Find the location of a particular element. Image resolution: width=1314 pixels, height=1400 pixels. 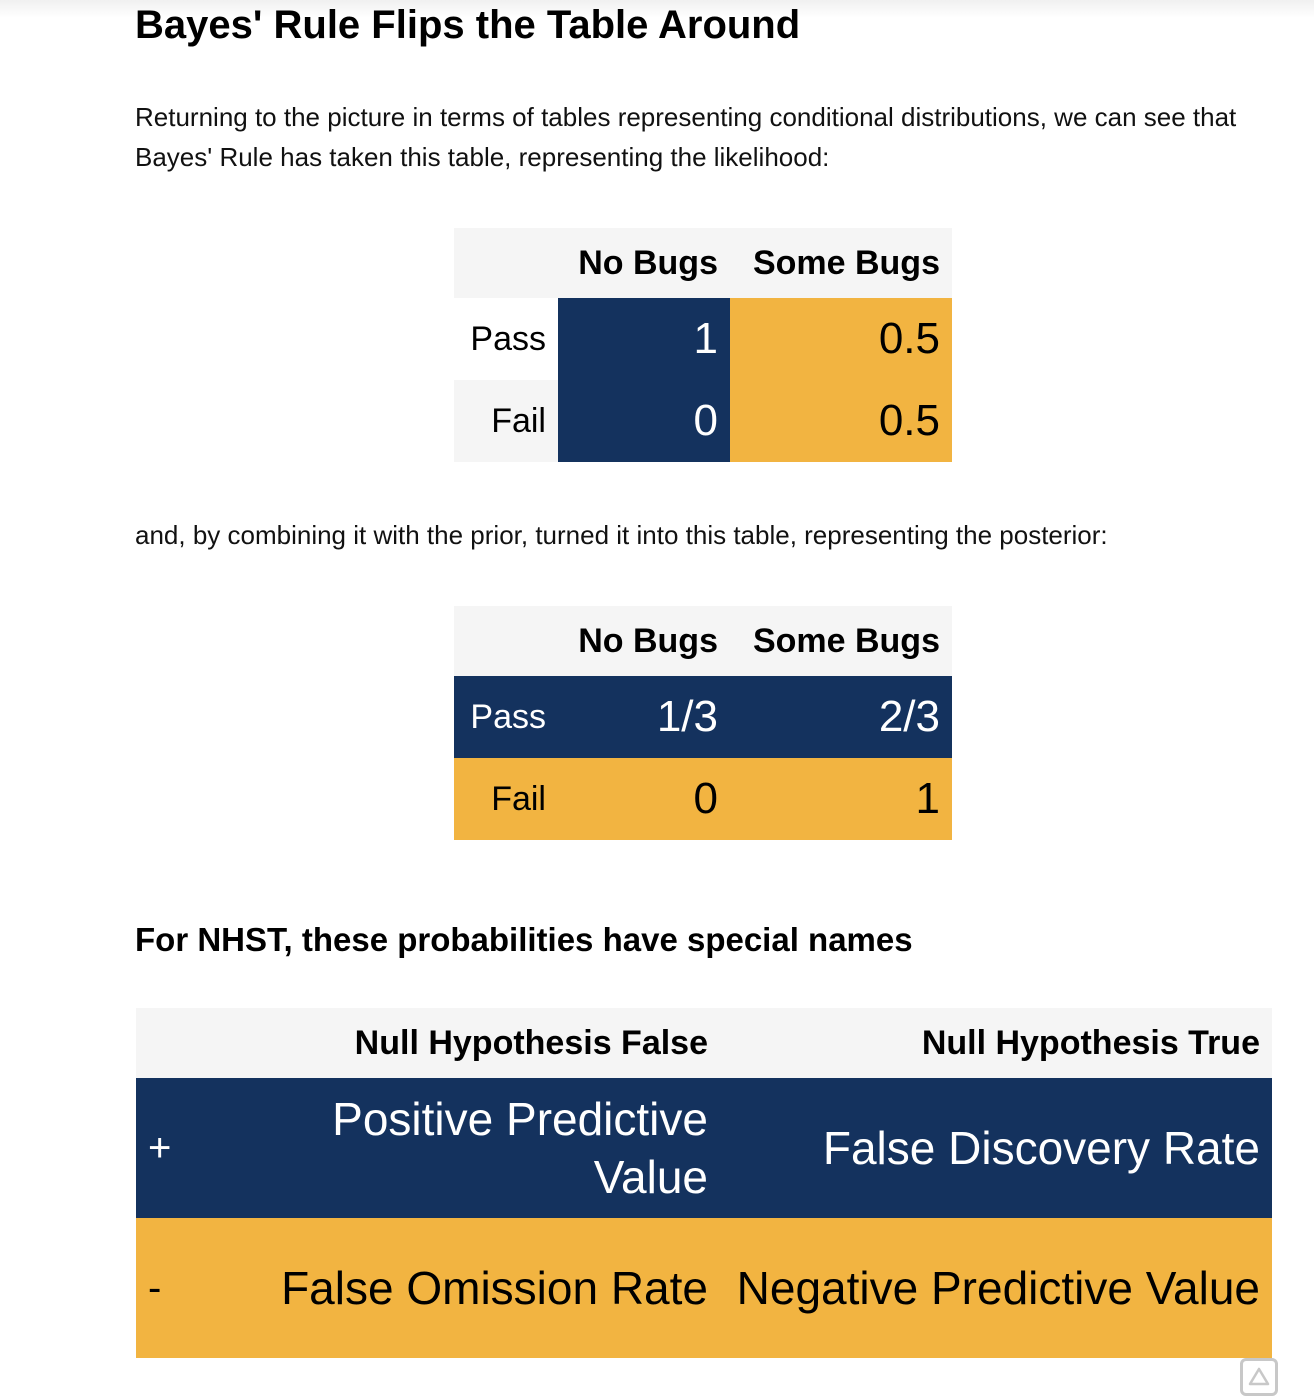

table-row: Fail 0 1 is located at coordinates (703, 799).